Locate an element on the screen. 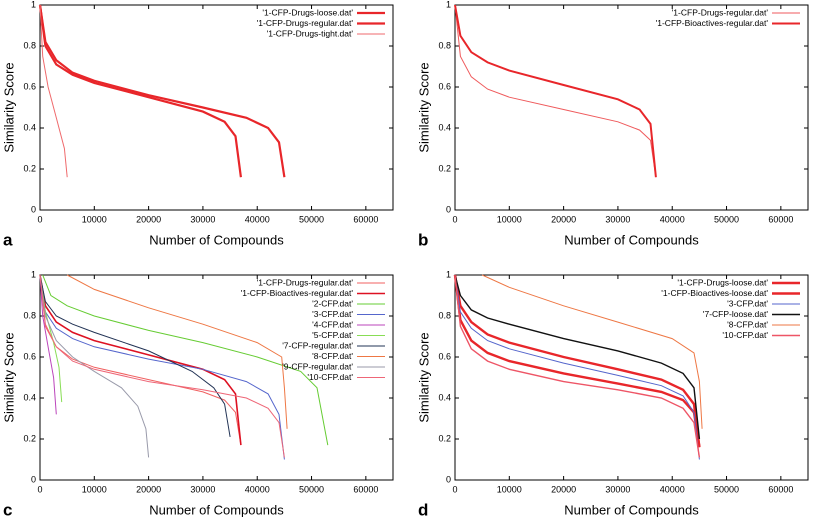  legend-label: '7-CFP-loose.dat' is located at coordinates (736, 314).